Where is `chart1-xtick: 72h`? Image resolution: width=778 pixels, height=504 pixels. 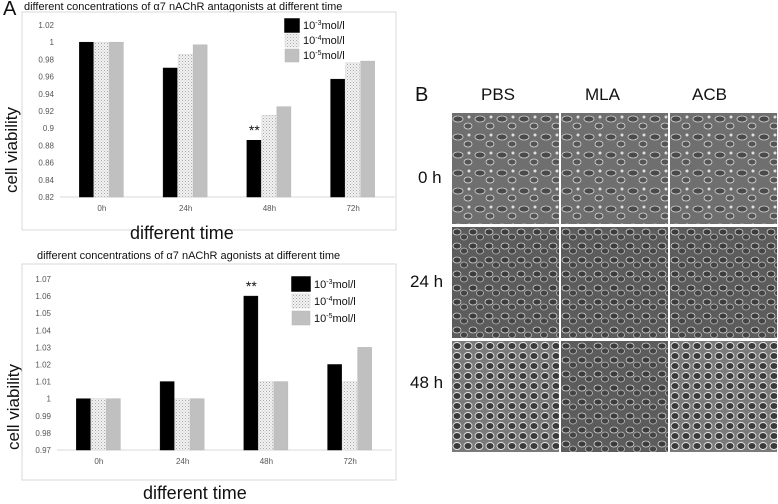
chart1-xtick: 72h is located at coordinates (352, 208).